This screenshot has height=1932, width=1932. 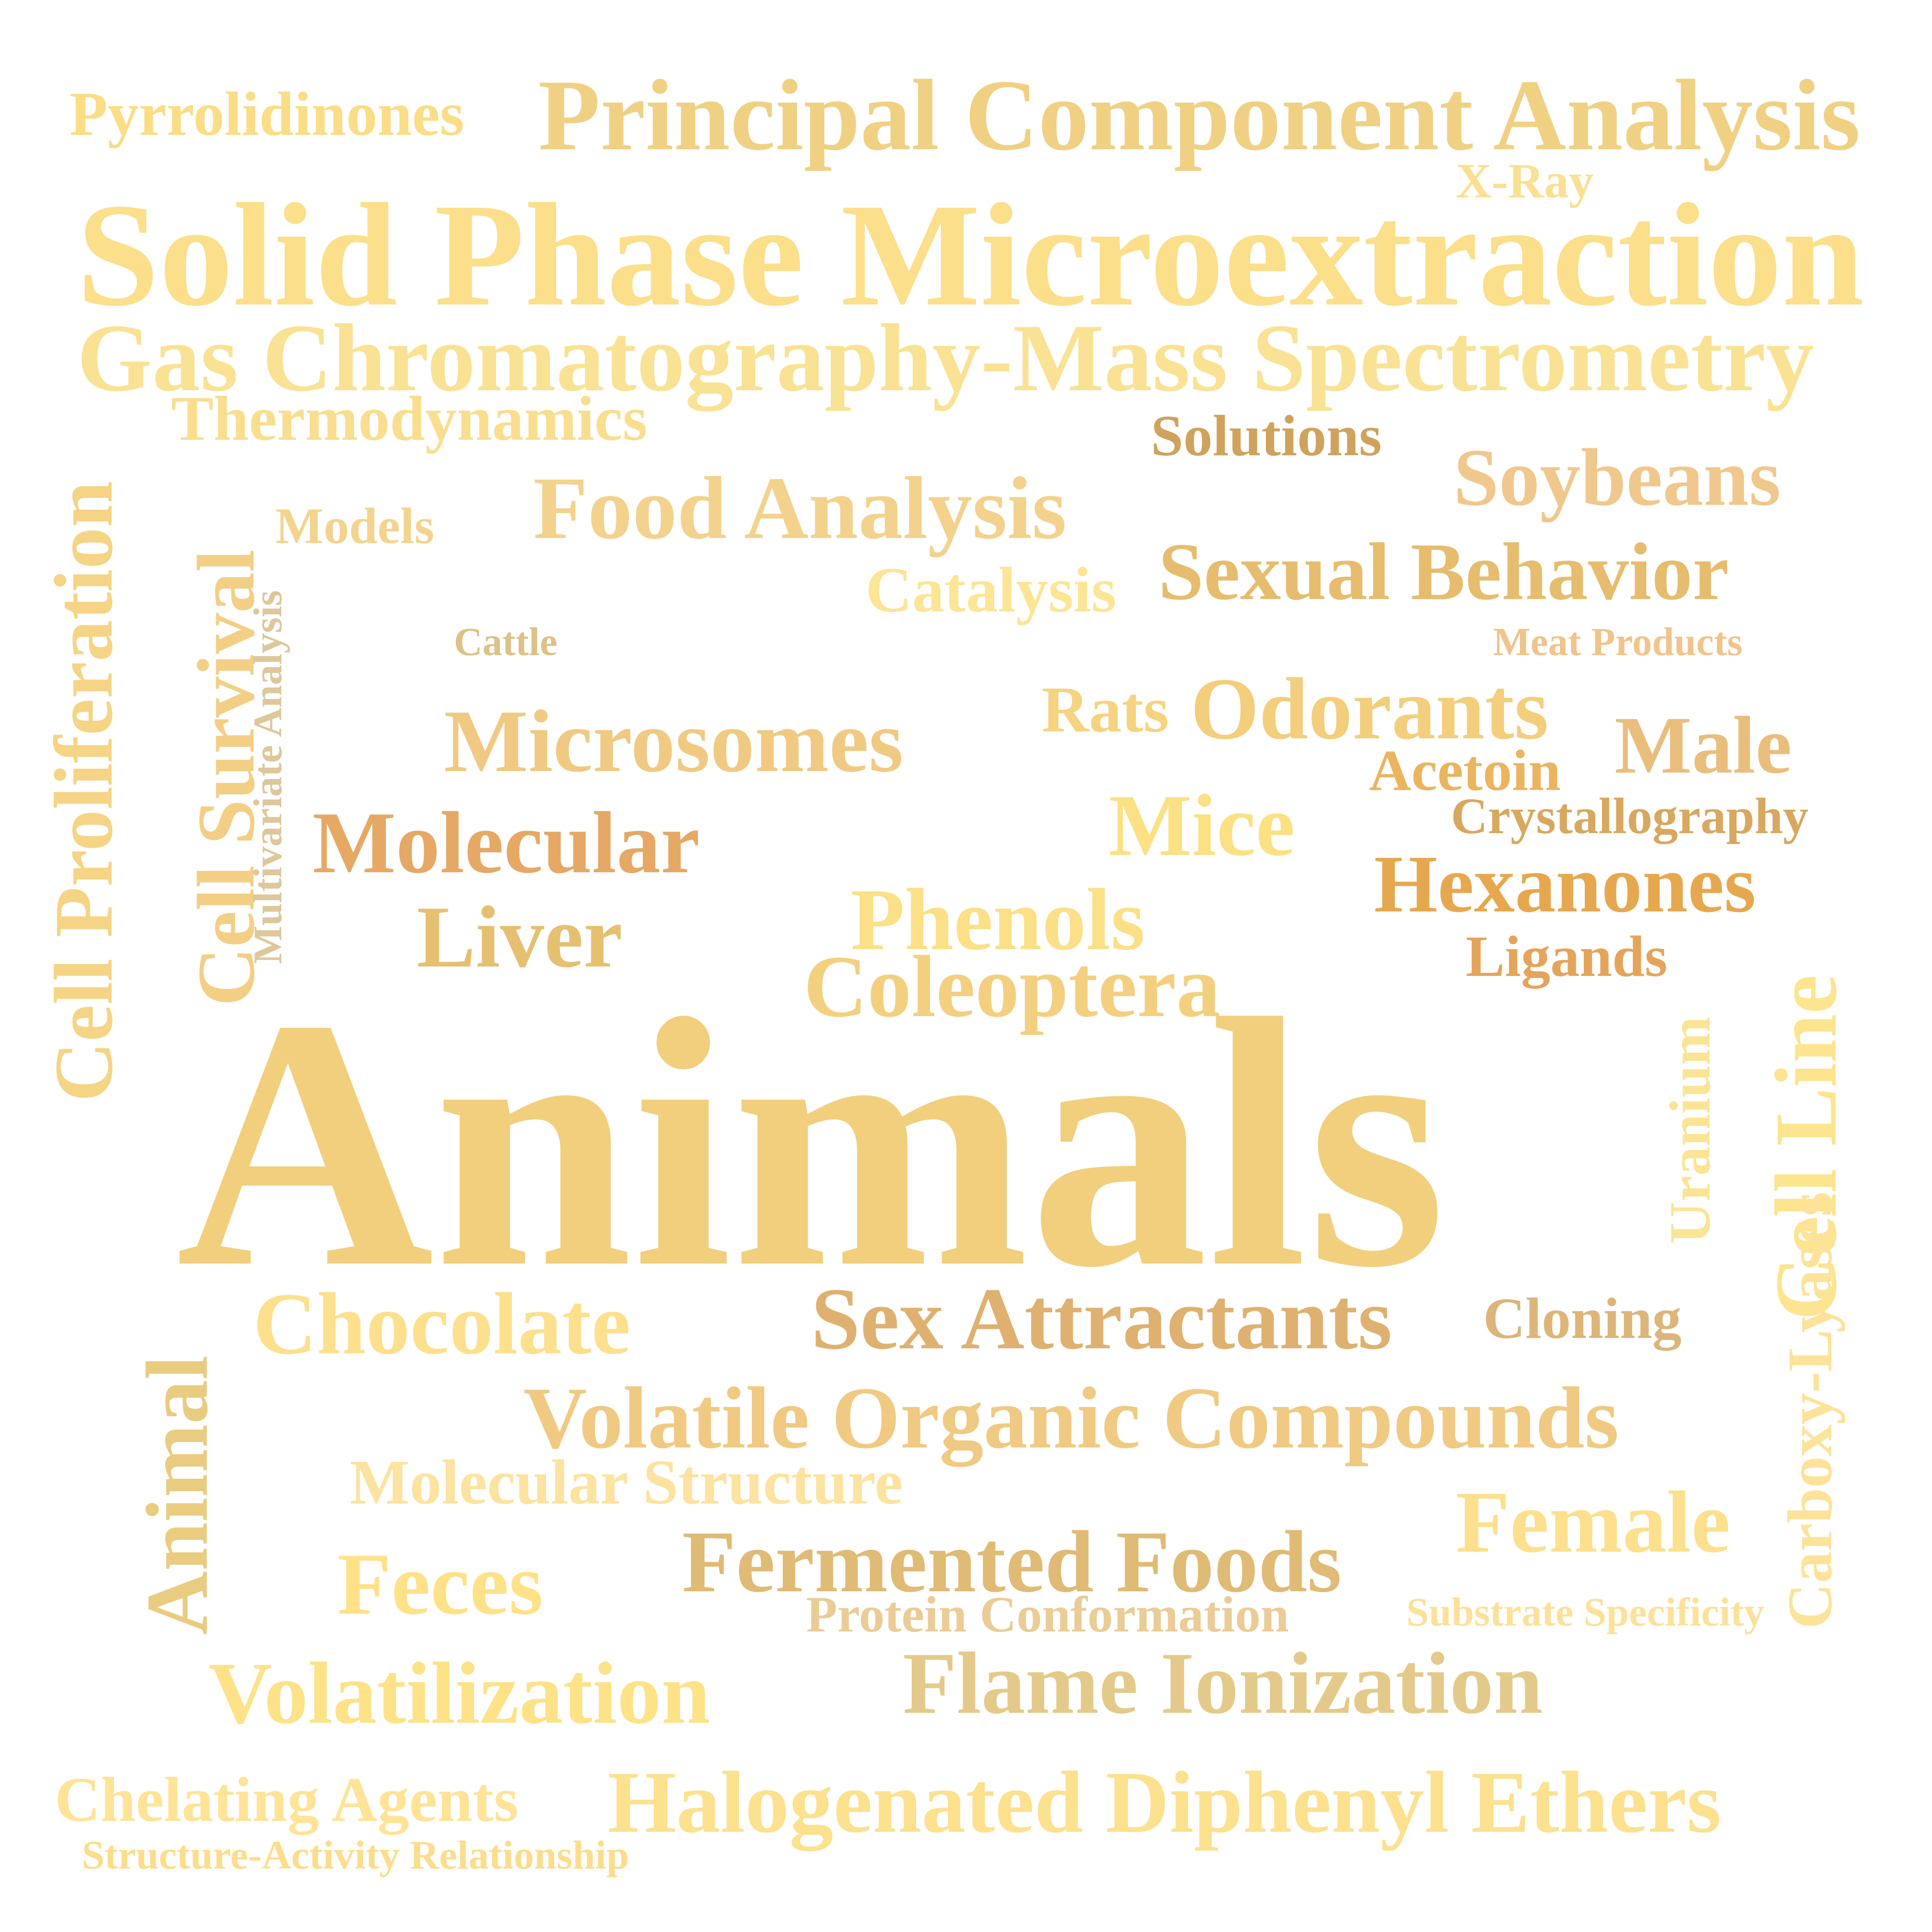 What do you see at coordinates (1443, 571) in the screenshot?
I see `word-sexual-behavior: Sexual Behavior` at bounding box center [1443, 571].